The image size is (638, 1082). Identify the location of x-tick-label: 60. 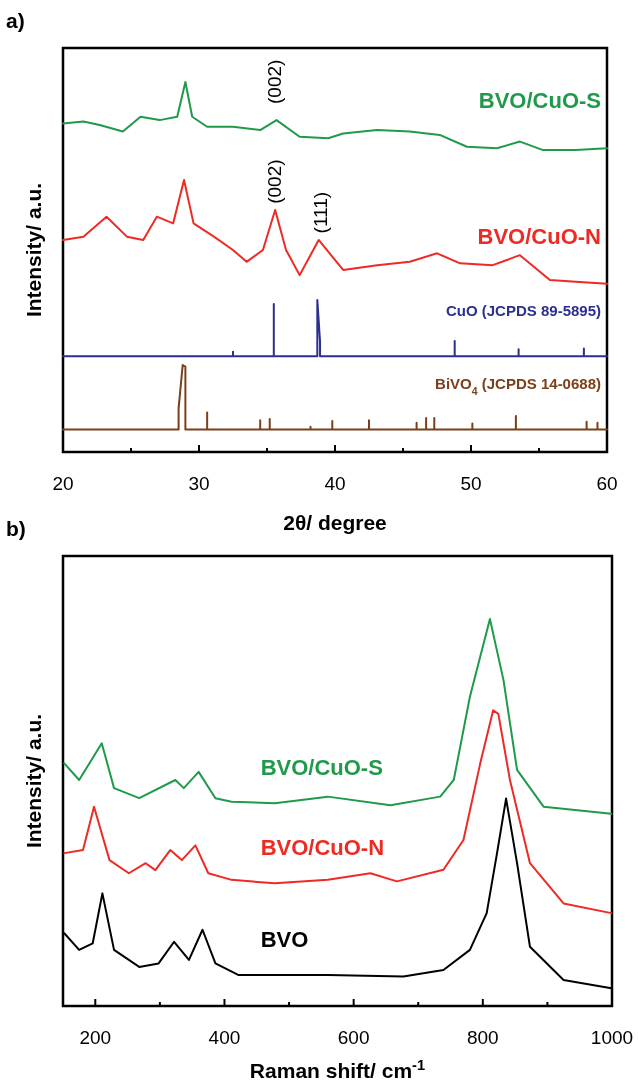
(607, 483).